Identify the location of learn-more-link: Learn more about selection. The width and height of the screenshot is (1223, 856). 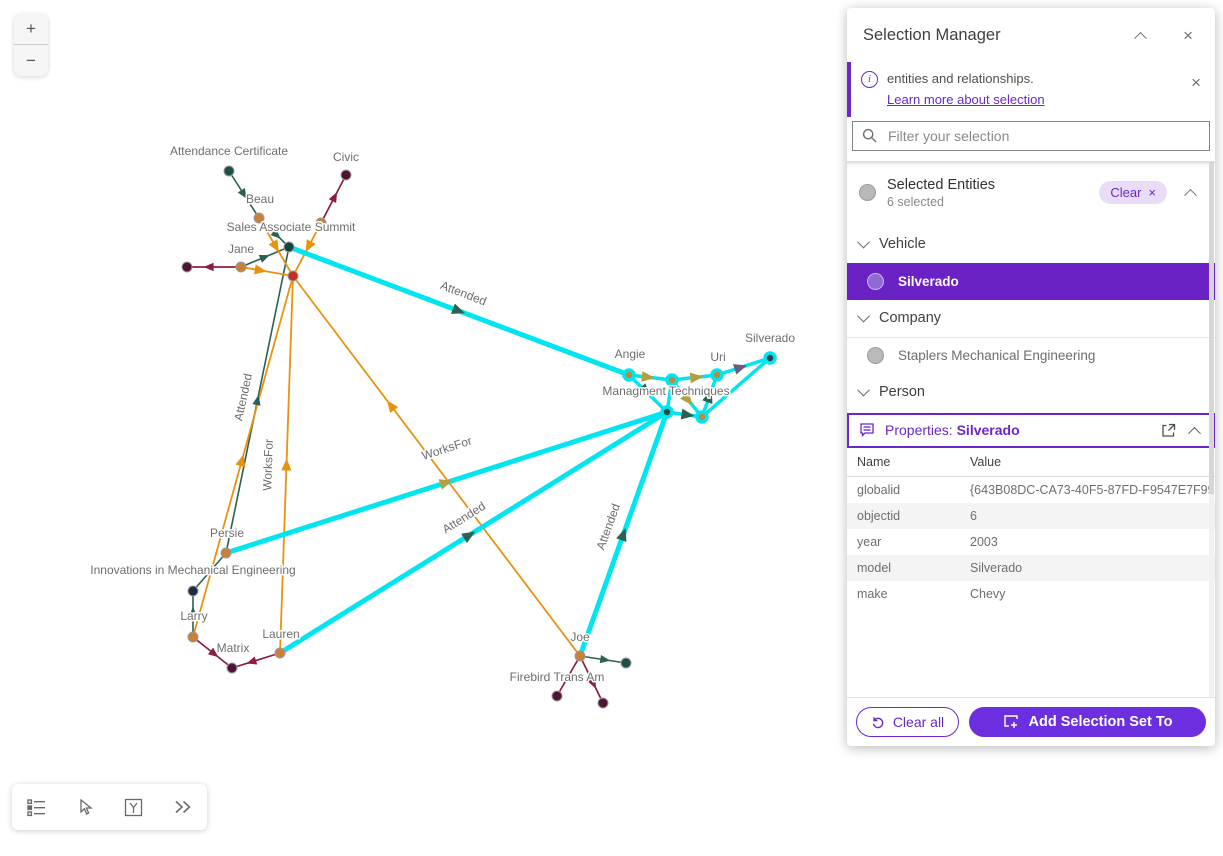
(966, 99).